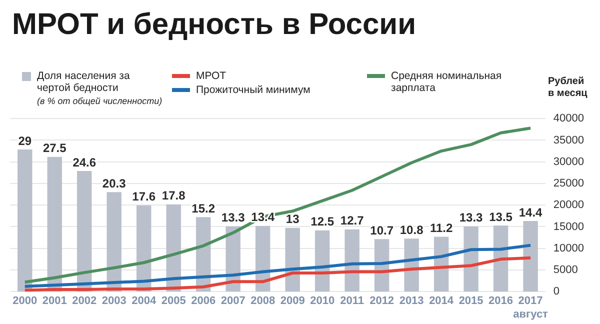  I want to click on y2-tick-label: 40000, so click(568, 118).